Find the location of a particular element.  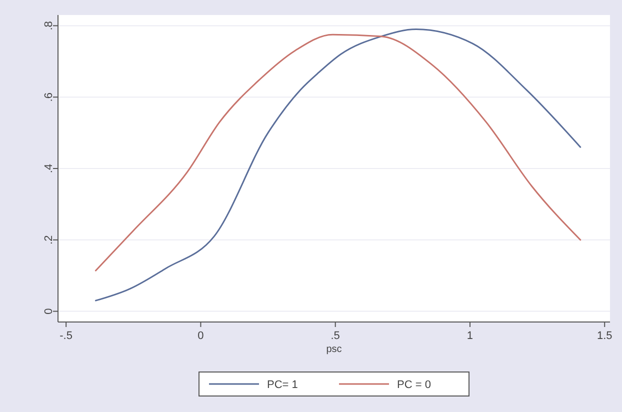

x-axis-title: psc is located at coordinates (334, 349).